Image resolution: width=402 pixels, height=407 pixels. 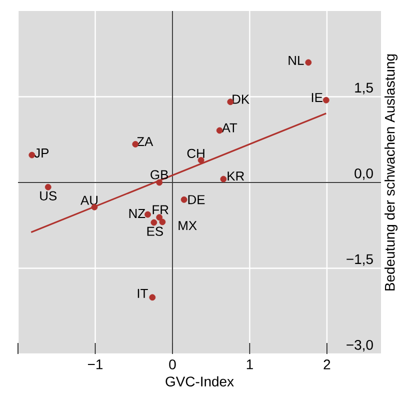 I want to click on x-tick-label: 2, so click(x=327, y=365).